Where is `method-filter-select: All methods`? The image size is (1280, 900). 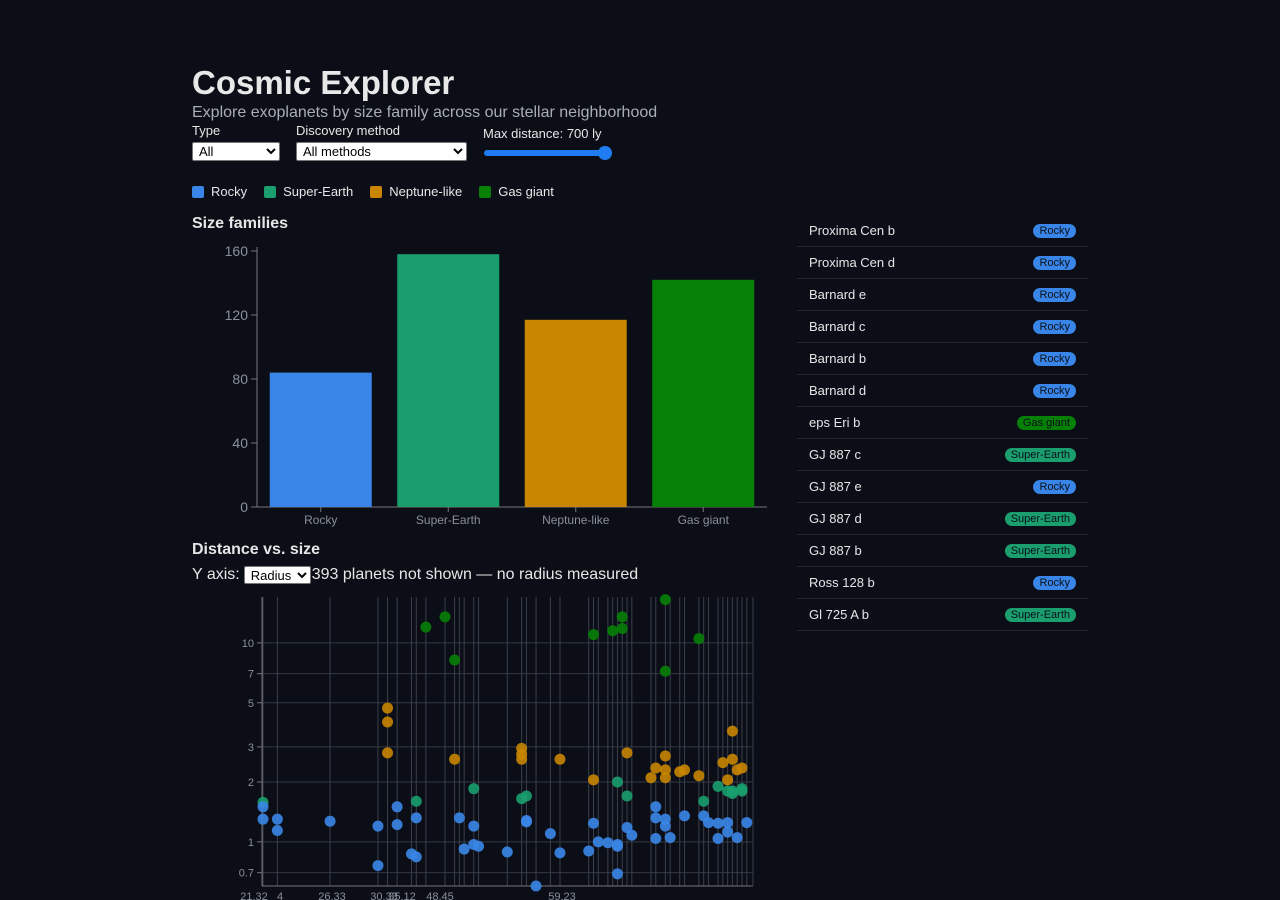
method-filter-select: All methods is located at coordinates (381, 151).